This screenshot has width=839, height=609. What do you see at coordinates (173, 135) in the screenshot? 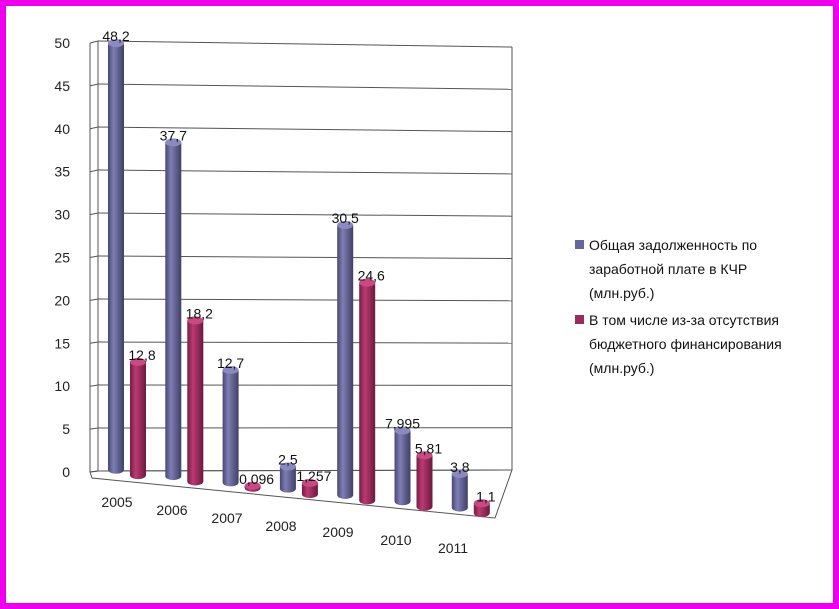
I see `data-label: 37,7` at bounding box center [173, 135].